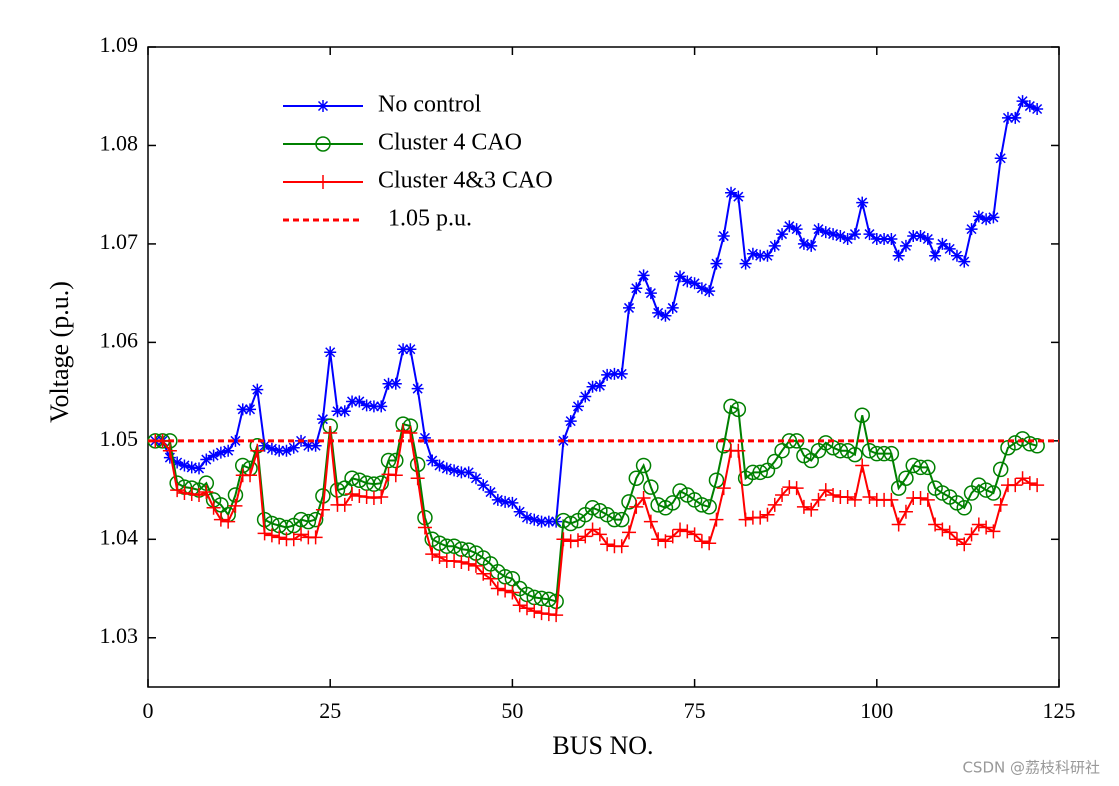 The image size is (1119, 786). Describe the element at coordinates (430, 219) in the screenshot. I see `legend-text: 1.05 p.u.` at that location.